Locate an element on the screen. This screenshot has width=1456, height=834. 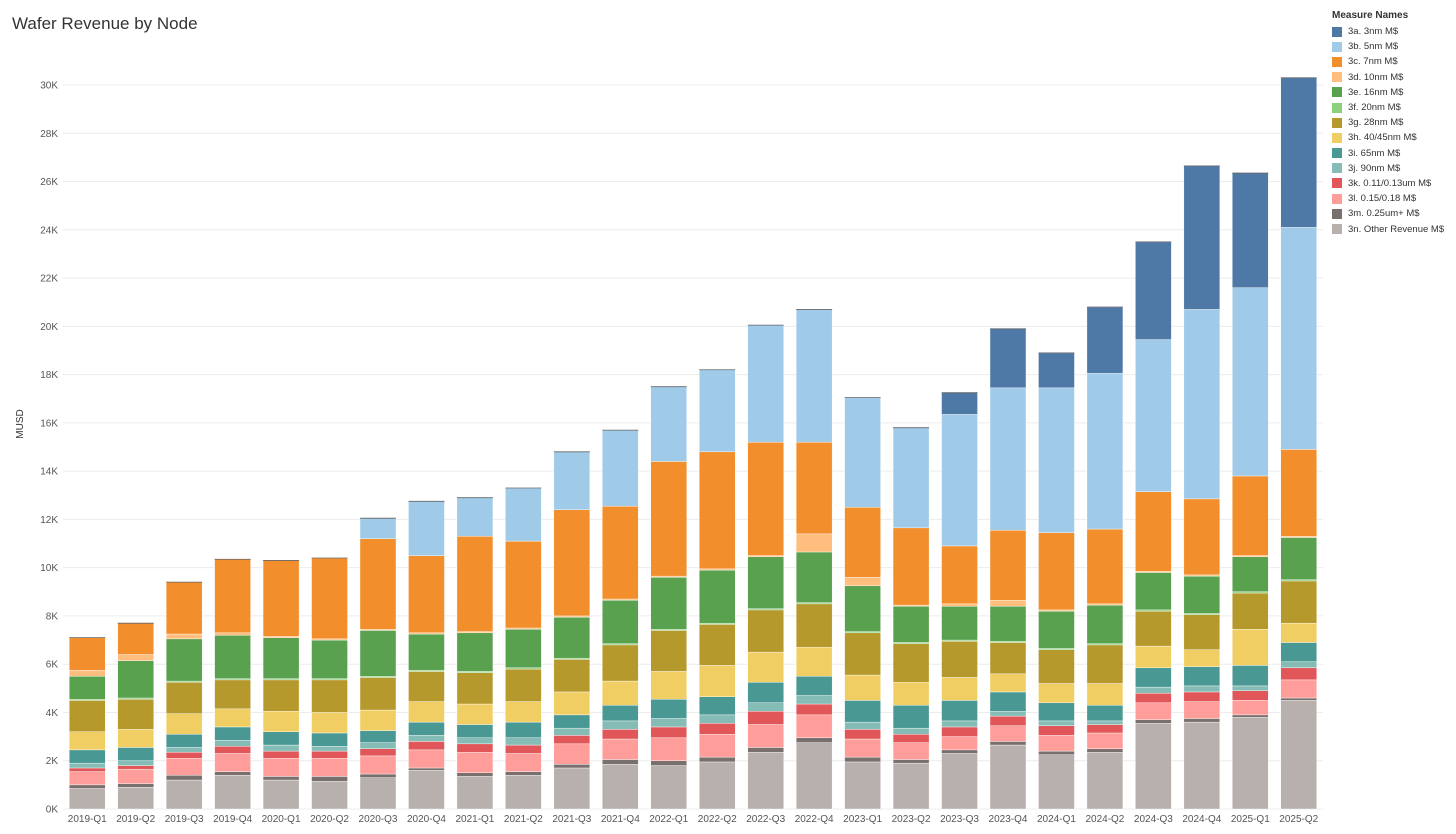
legend-item: 3n. Other Revenue M$ is located at coordinates (1388, 228).